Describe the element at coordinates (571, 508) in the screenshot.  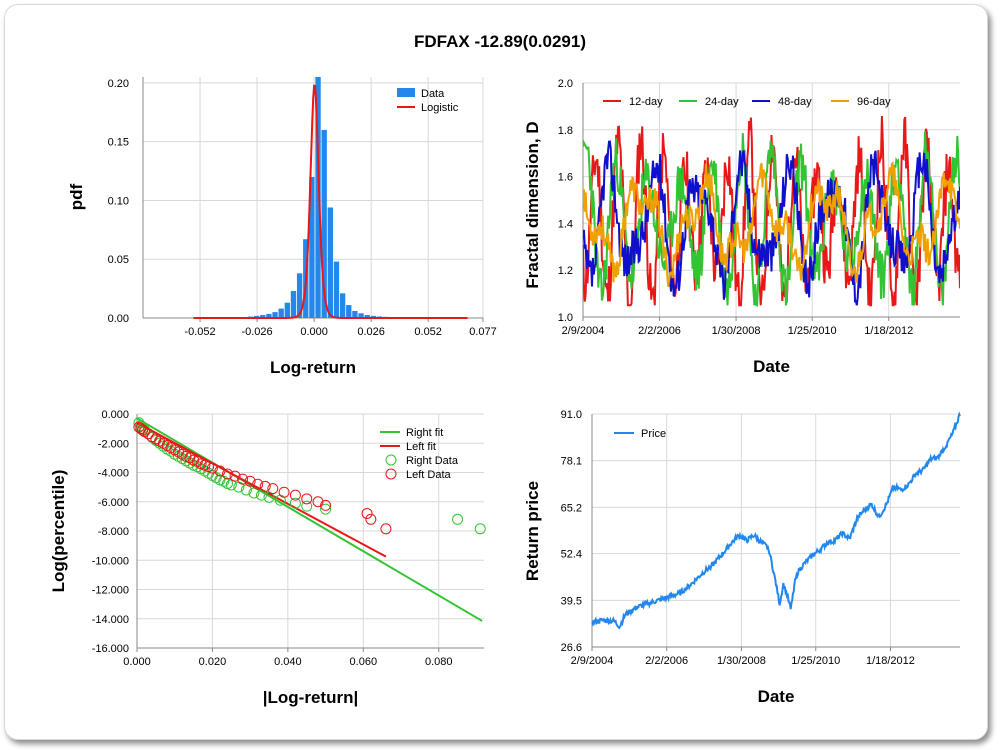
I see `y-tick-label: 65.2` at that location.